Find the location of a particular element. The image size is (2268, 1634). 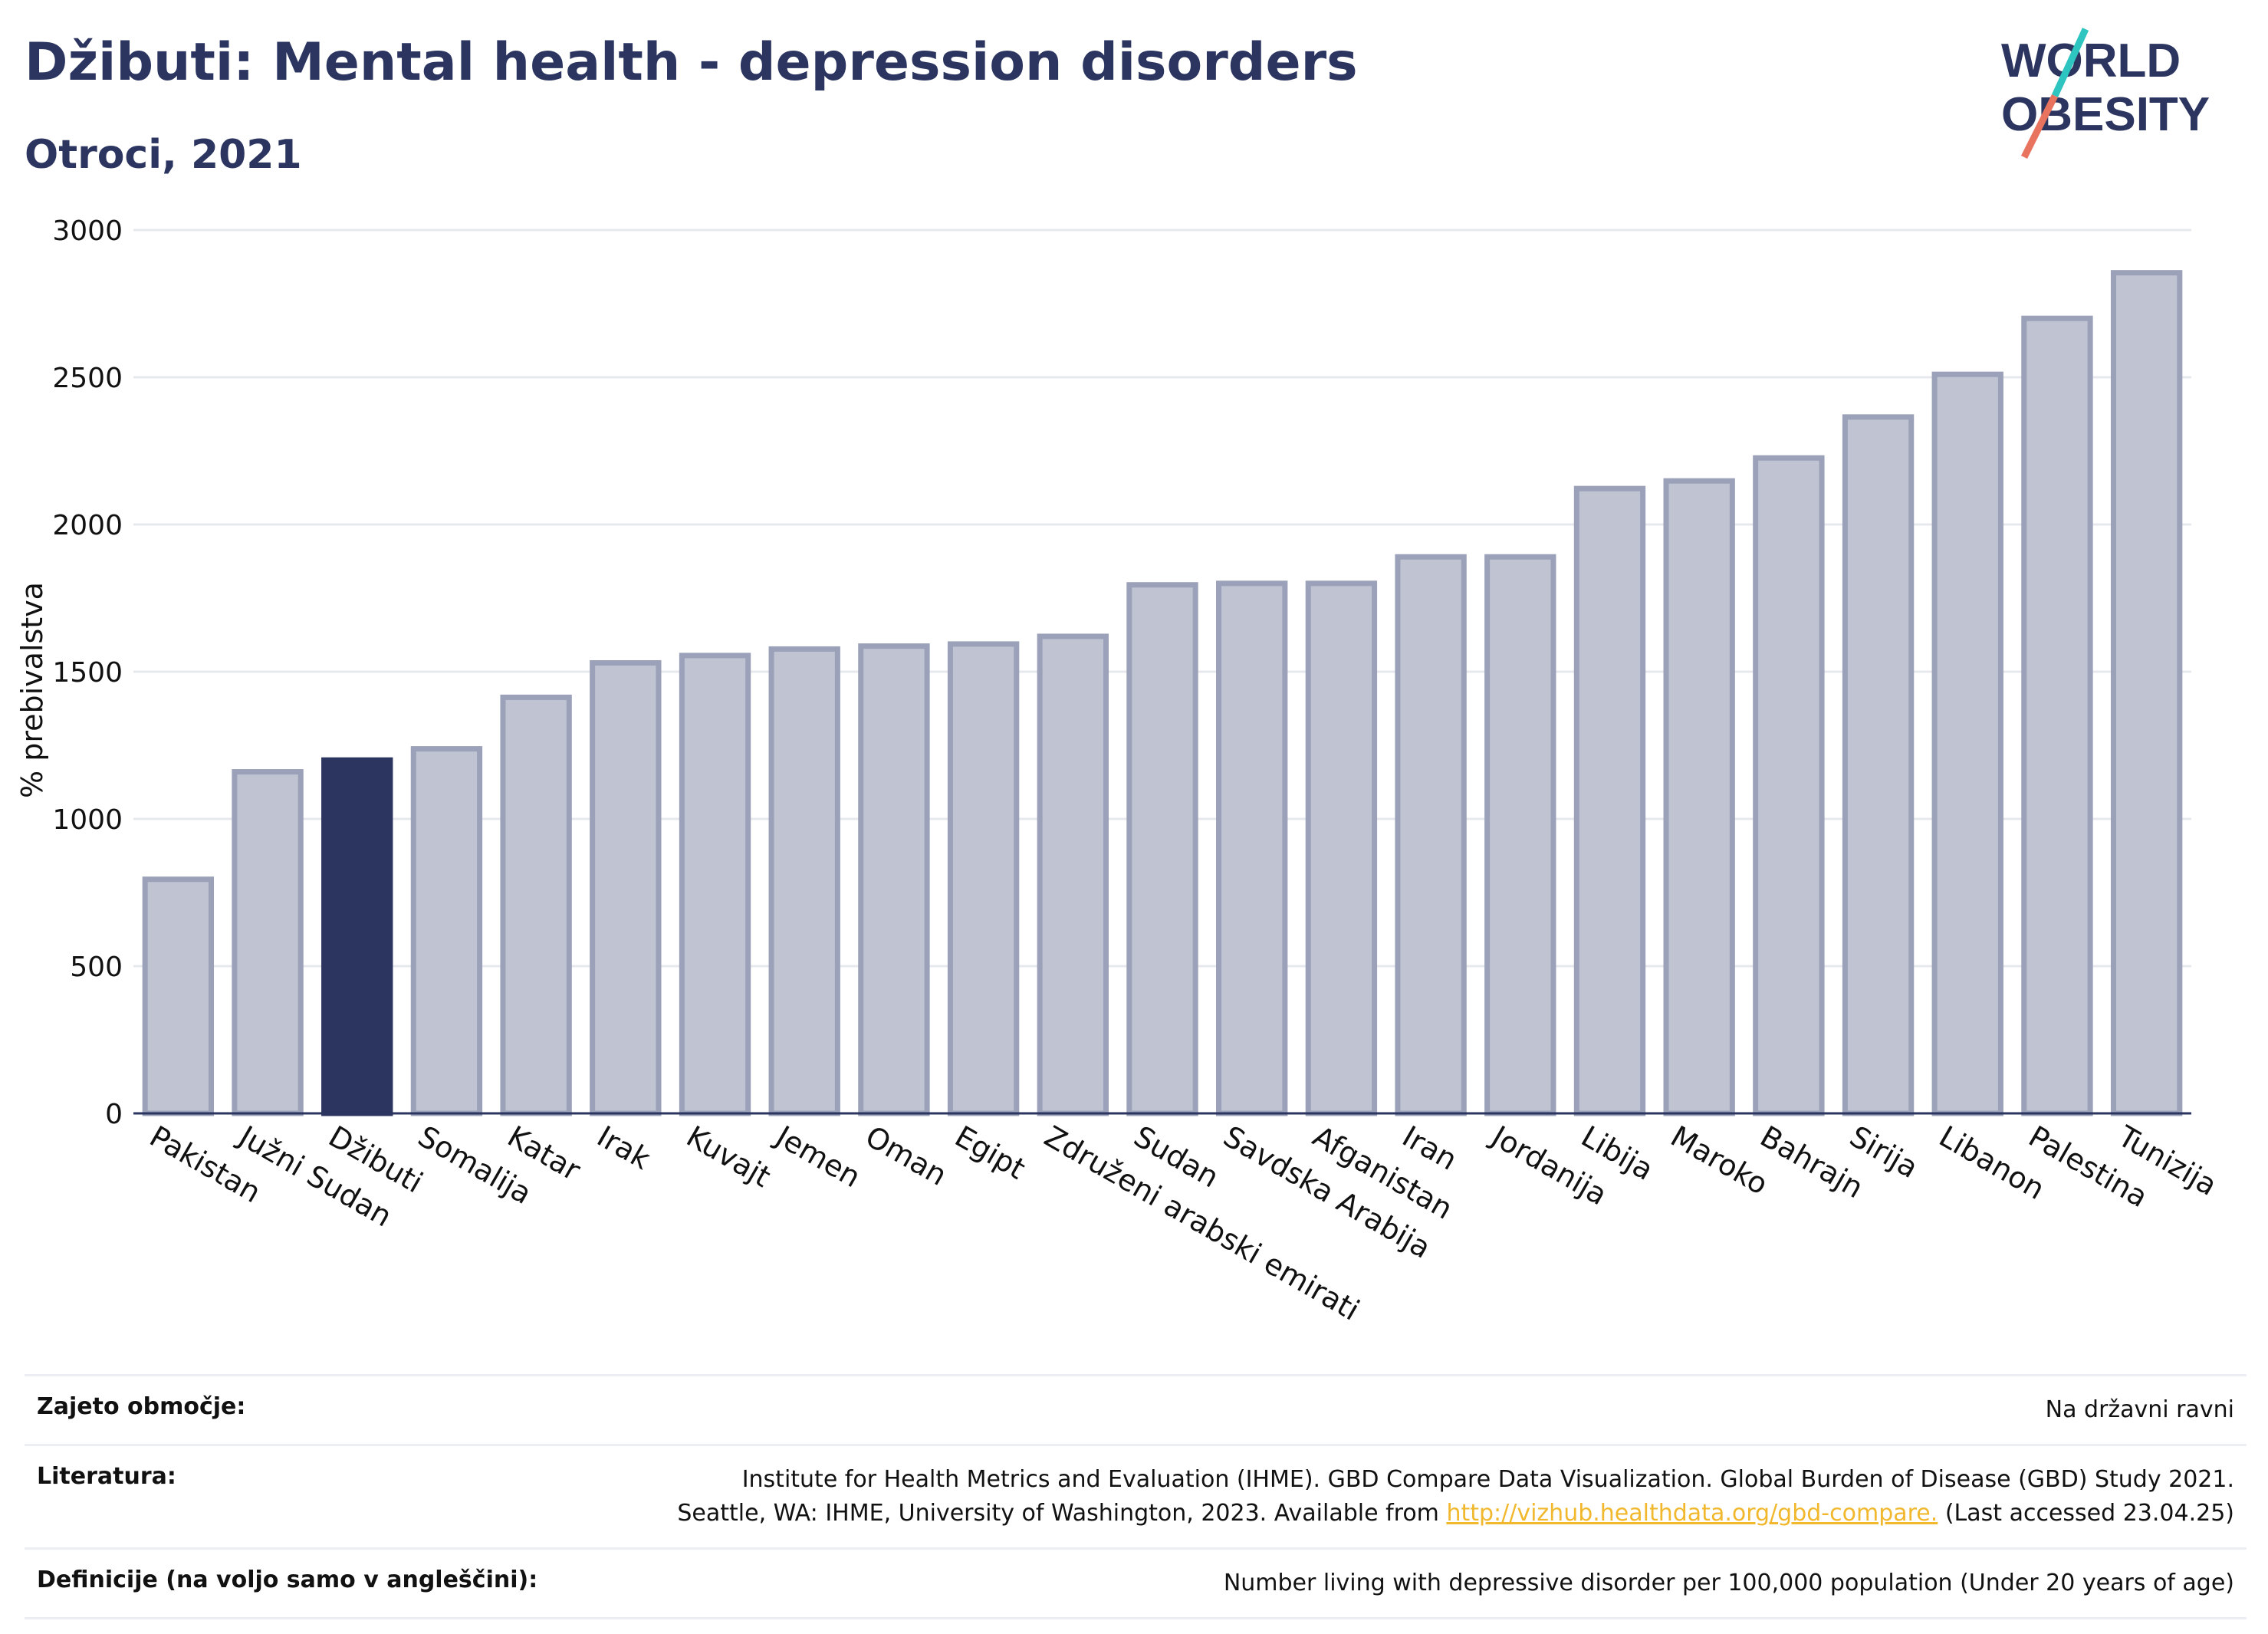

bar-highlight is located at coordinates (357, 937).